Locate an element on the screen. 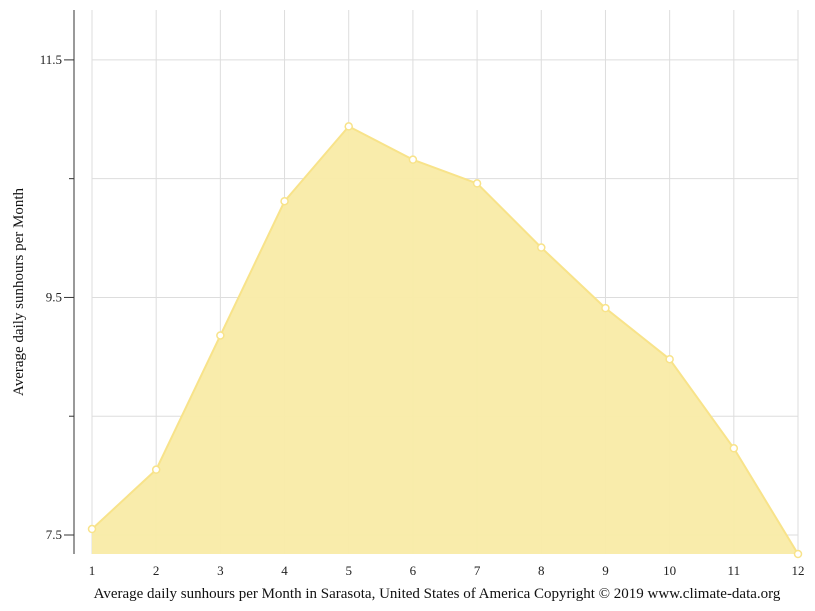  y-axis-ticks: 7.5 9.5 11.5 is located at coordinates (57, 297).